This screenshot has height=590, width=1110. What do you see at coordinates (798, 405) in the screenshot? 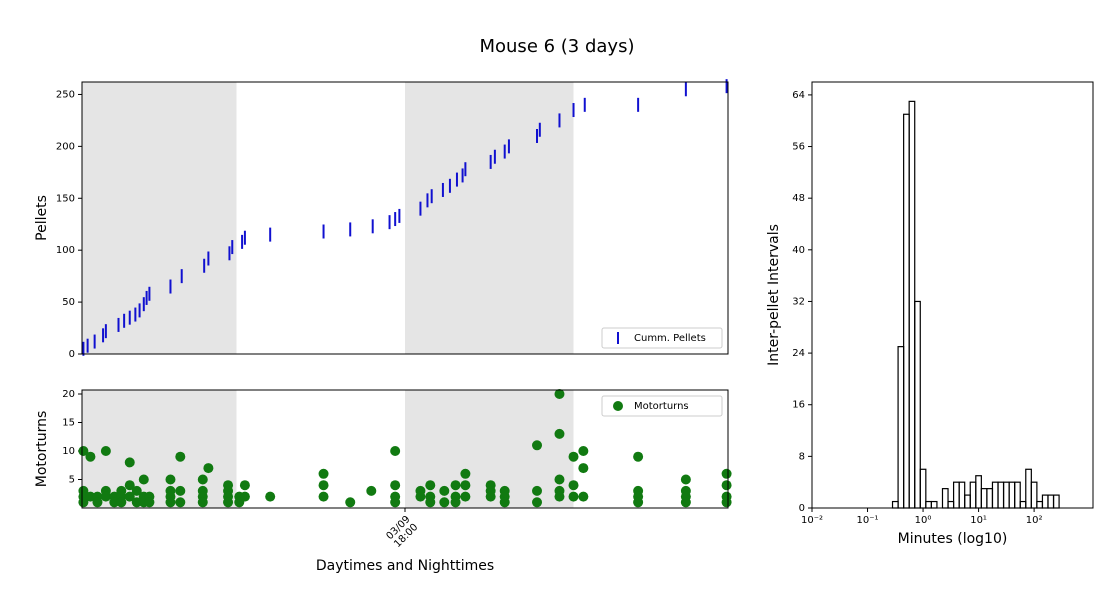
I see `y-tick-label: 16` at bounding box center [798, 405].